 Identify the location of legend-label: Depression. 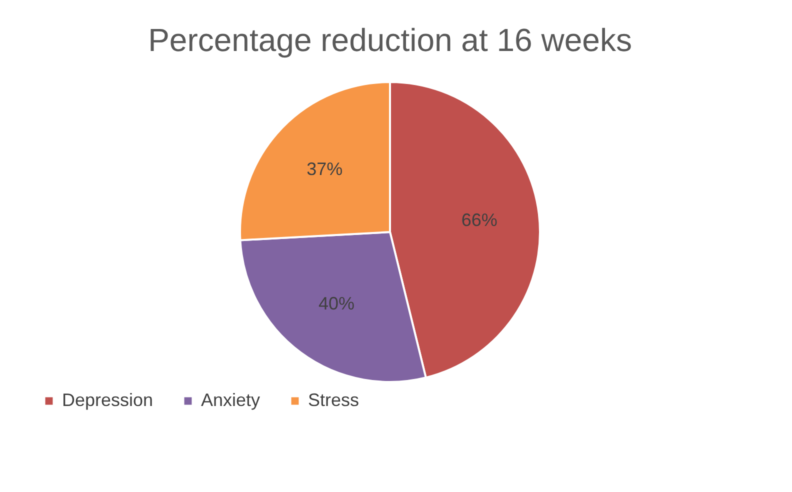
(108, 400).